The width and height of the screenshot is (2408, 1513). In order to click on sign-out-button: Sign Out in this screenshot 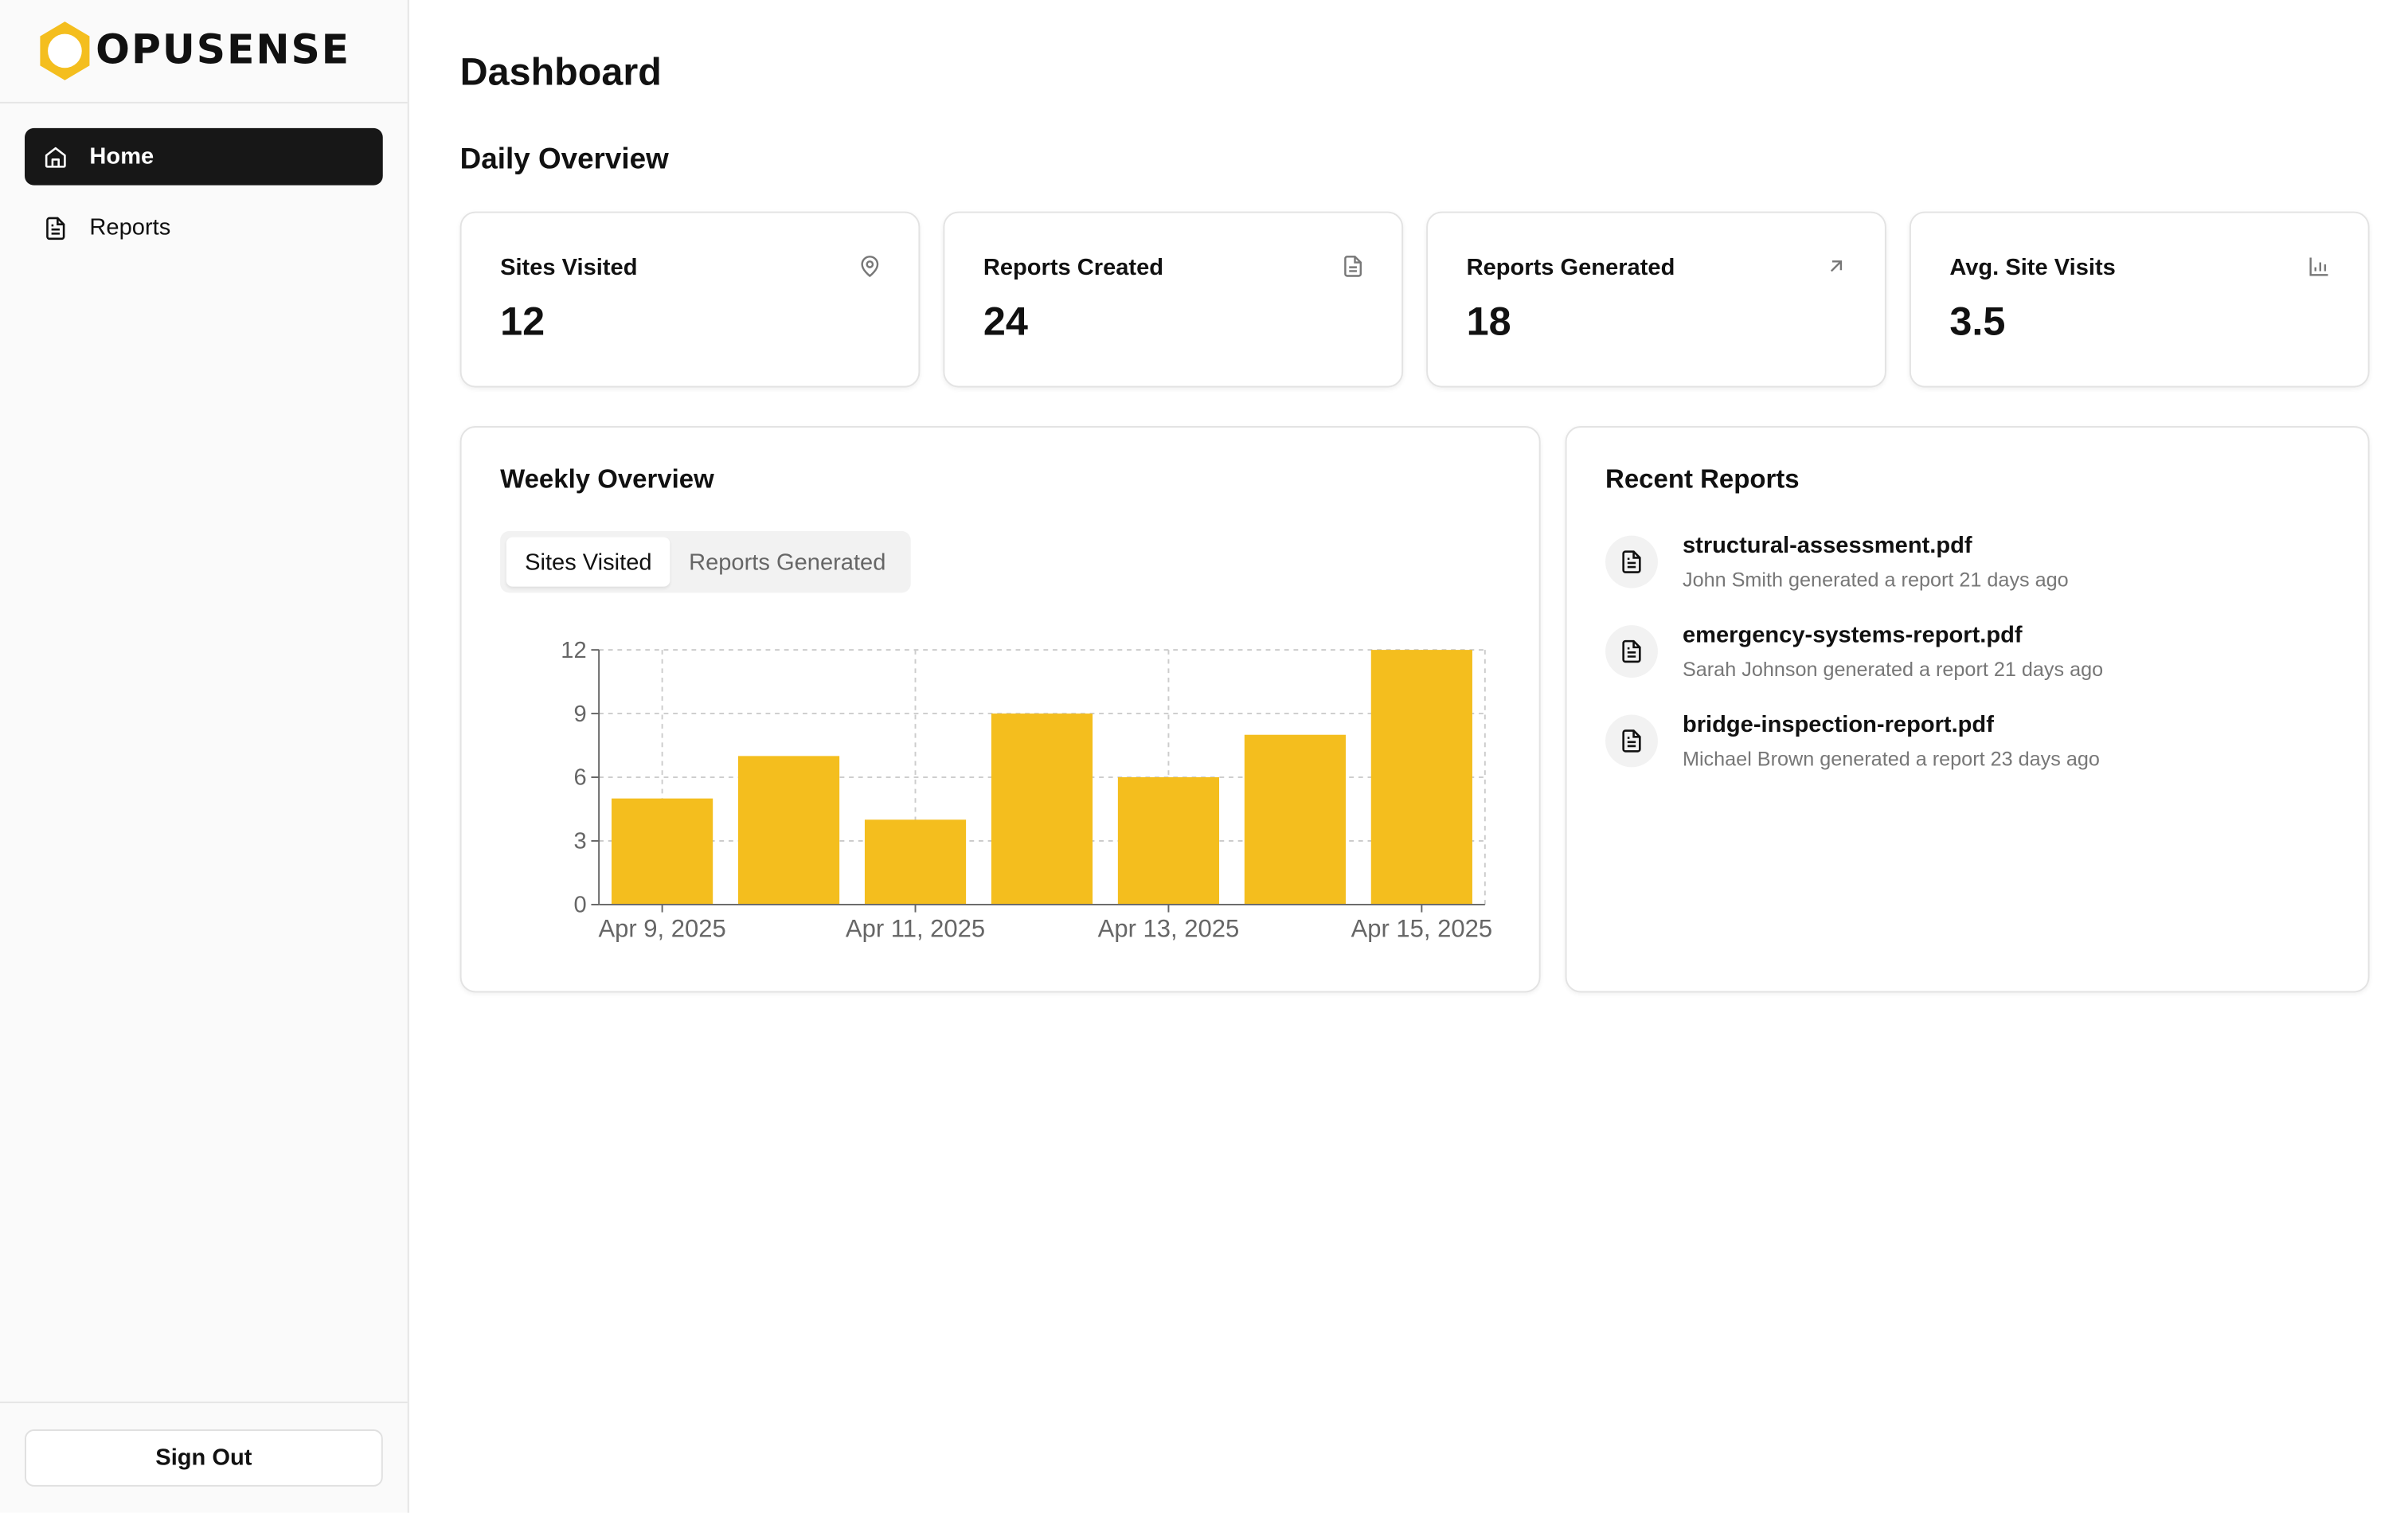, I will do `click(204, 1458)`.